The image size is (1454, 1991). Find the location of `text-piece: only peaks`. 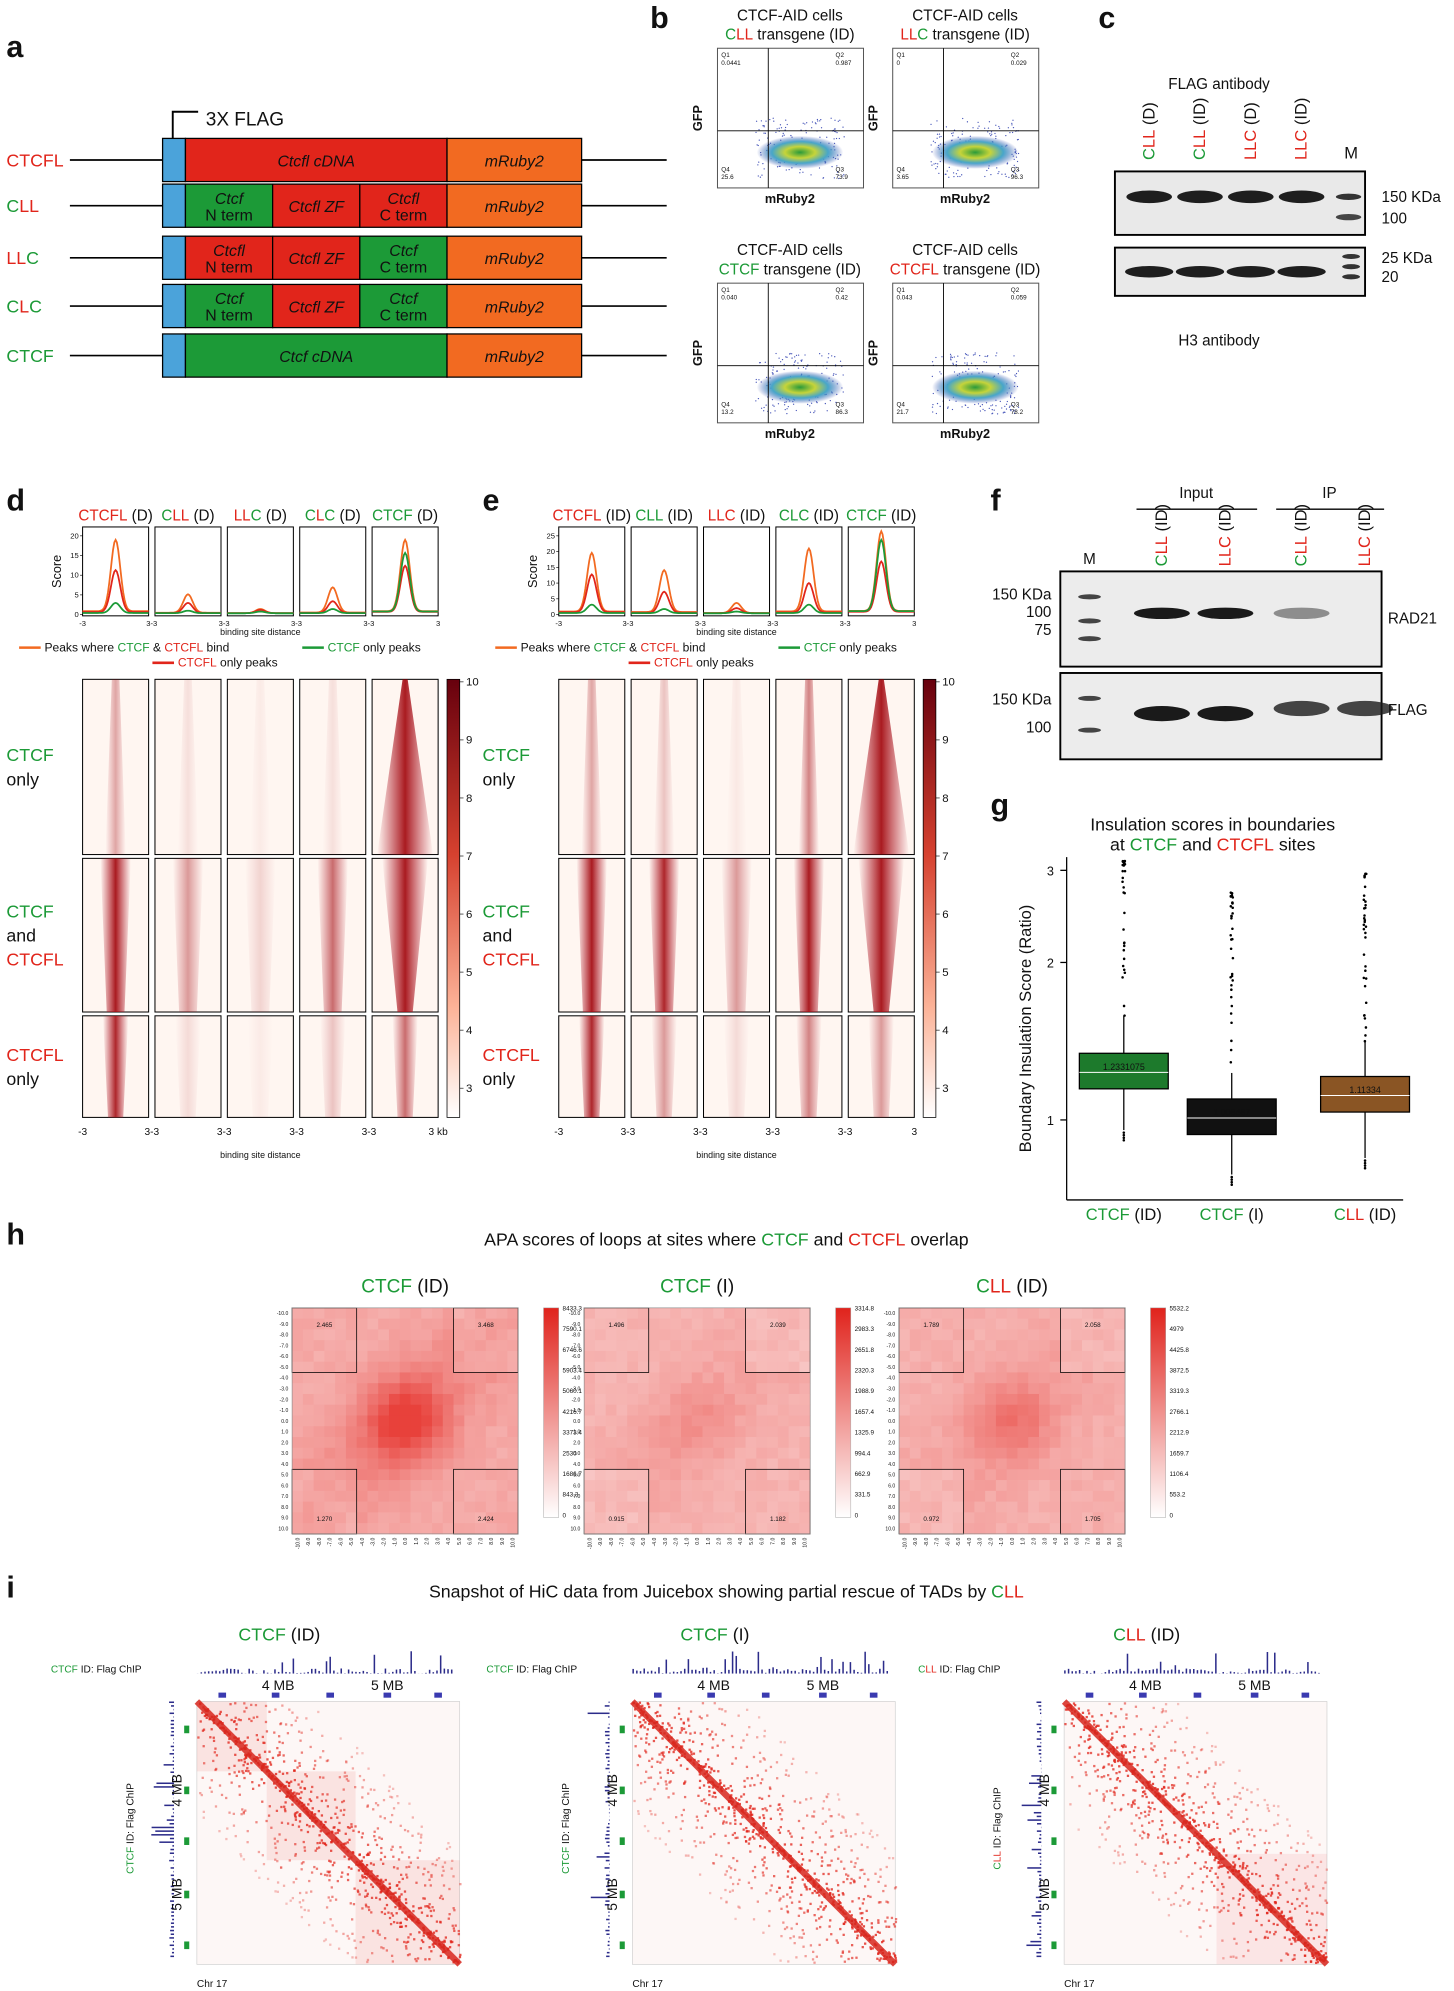

text-piece: only peaks is located at coordinates (247, 663).